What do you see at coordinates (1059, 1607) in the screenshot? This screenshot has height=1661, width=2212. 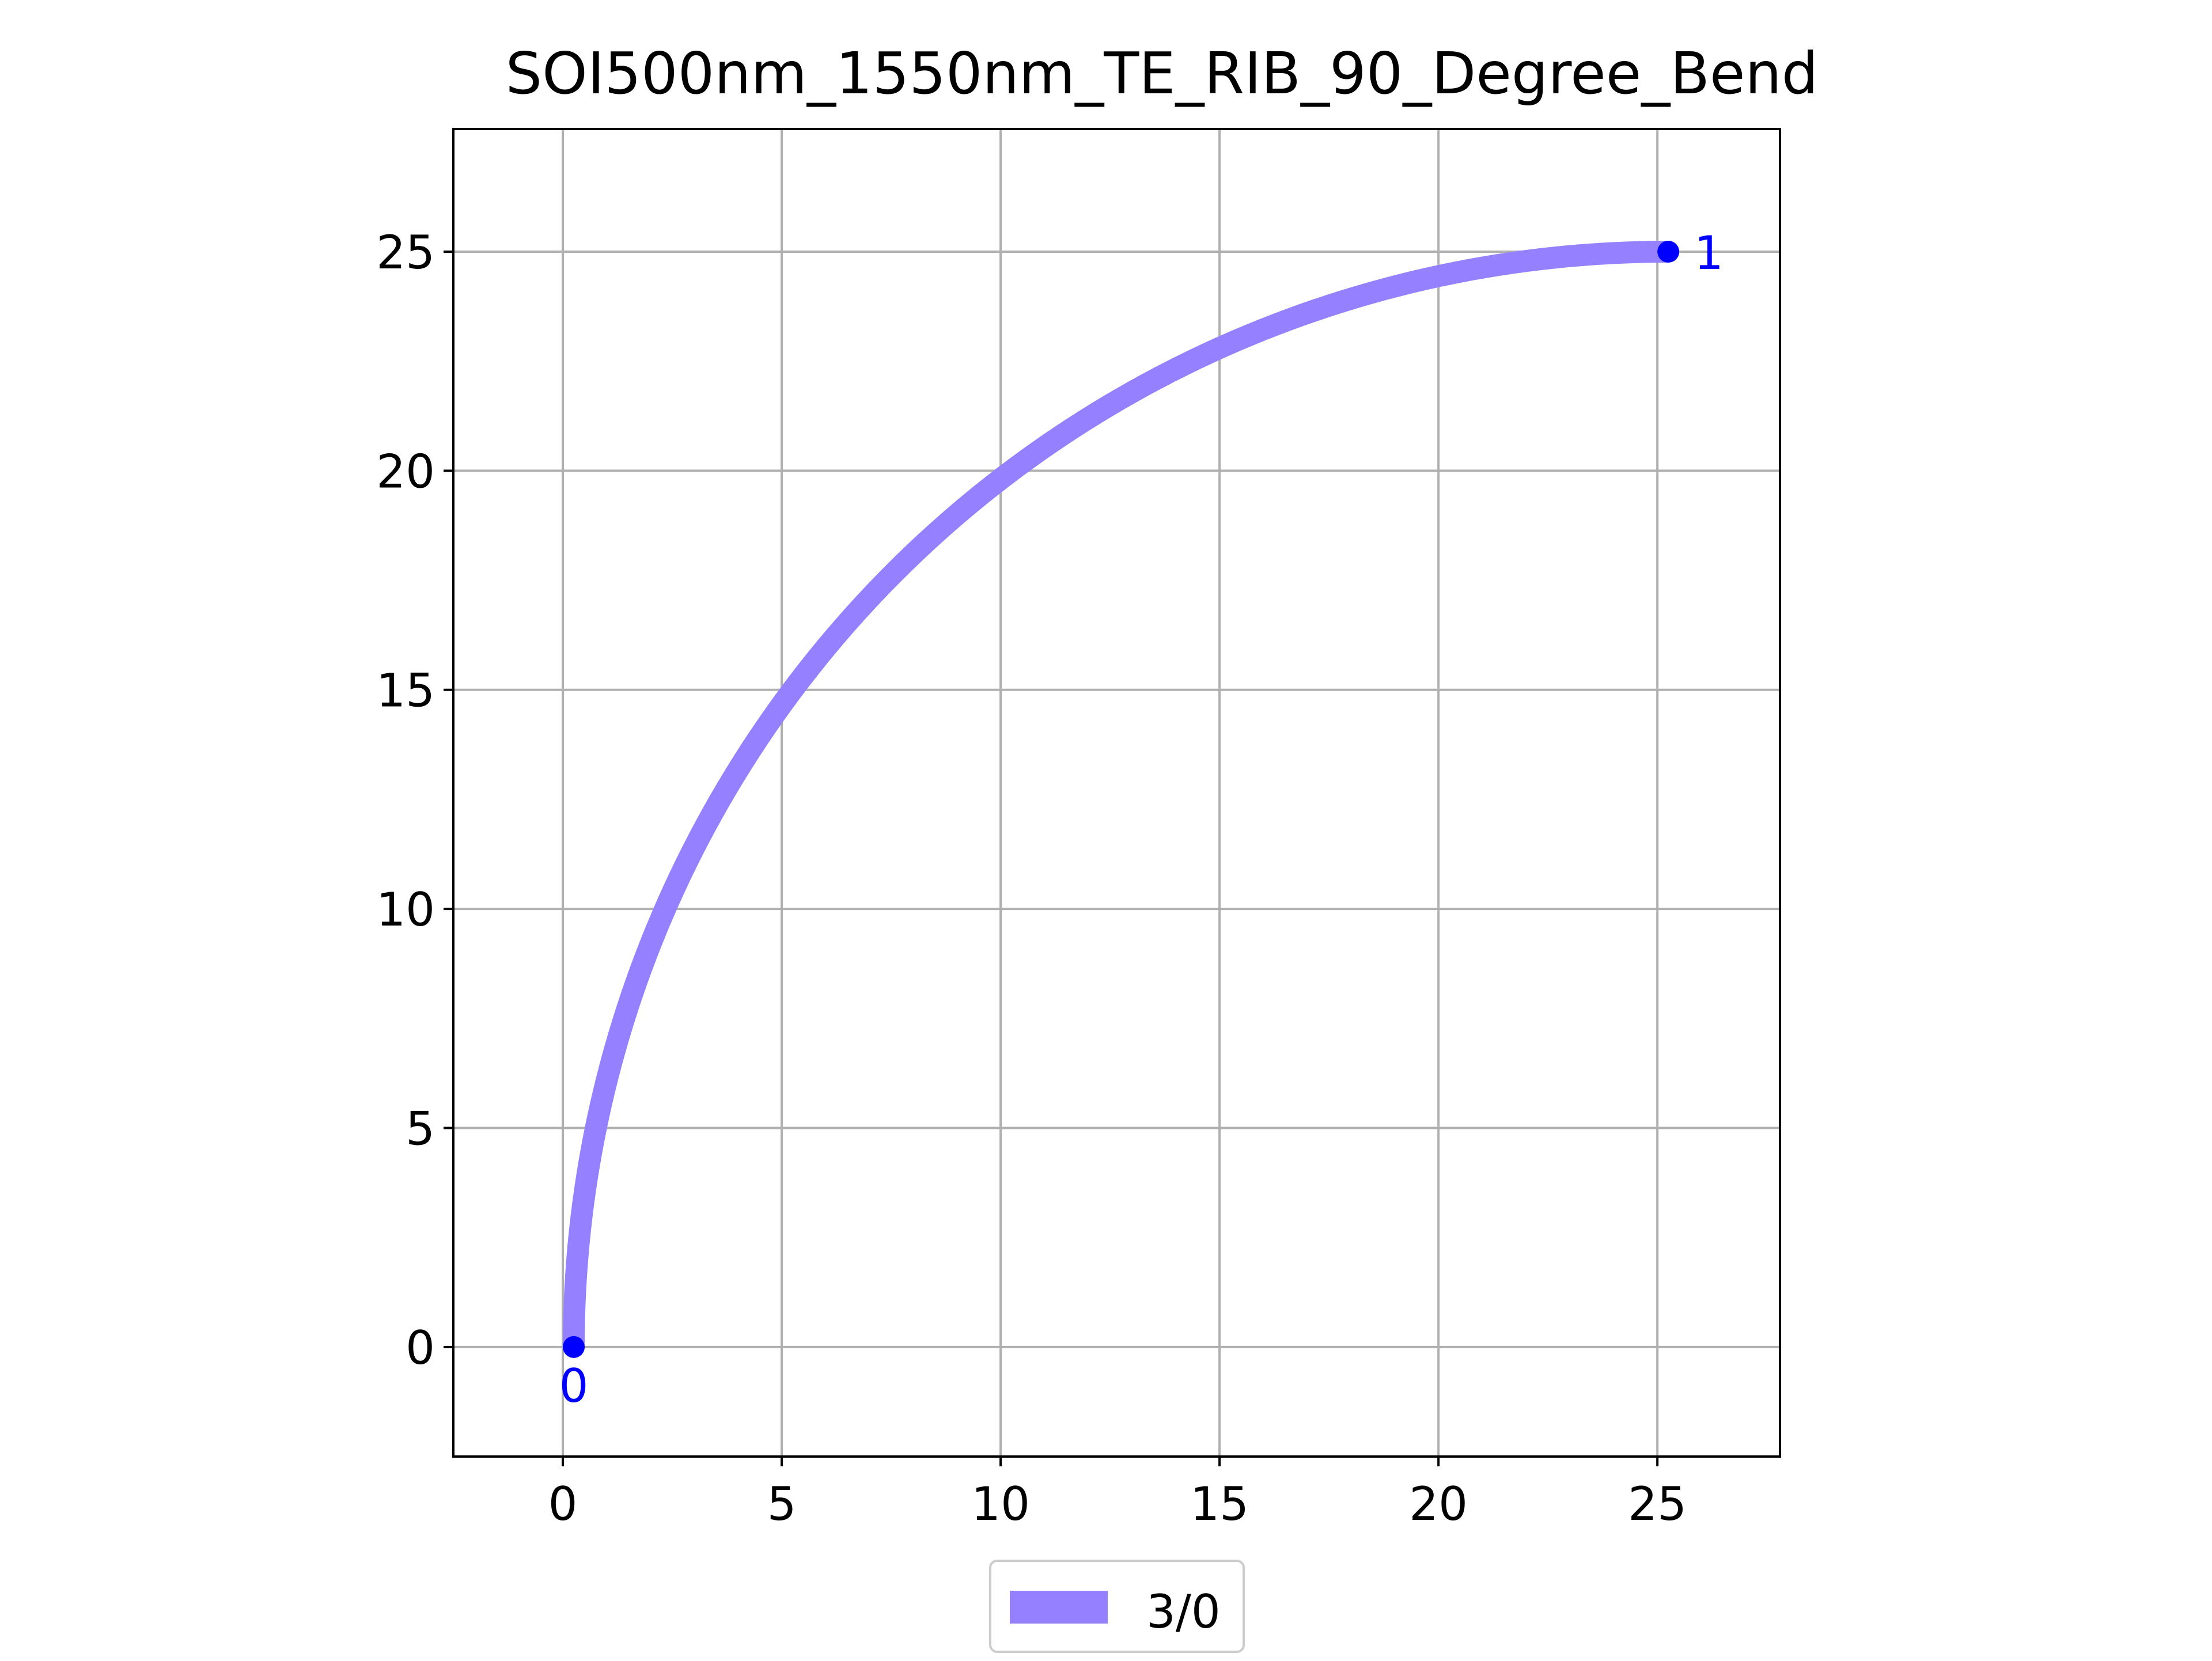 I see `legend-swatch` at bounding box center [1059, 1607].